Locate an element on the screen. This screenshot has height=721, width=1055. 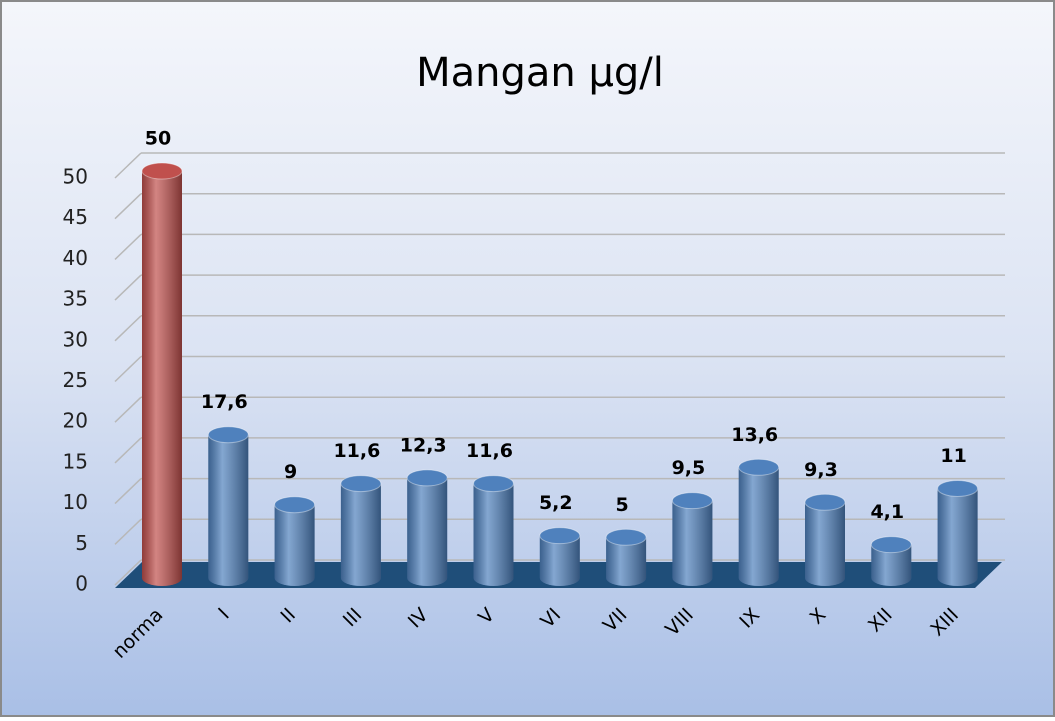
value-label: 5 is located at coordinates (621, 505).